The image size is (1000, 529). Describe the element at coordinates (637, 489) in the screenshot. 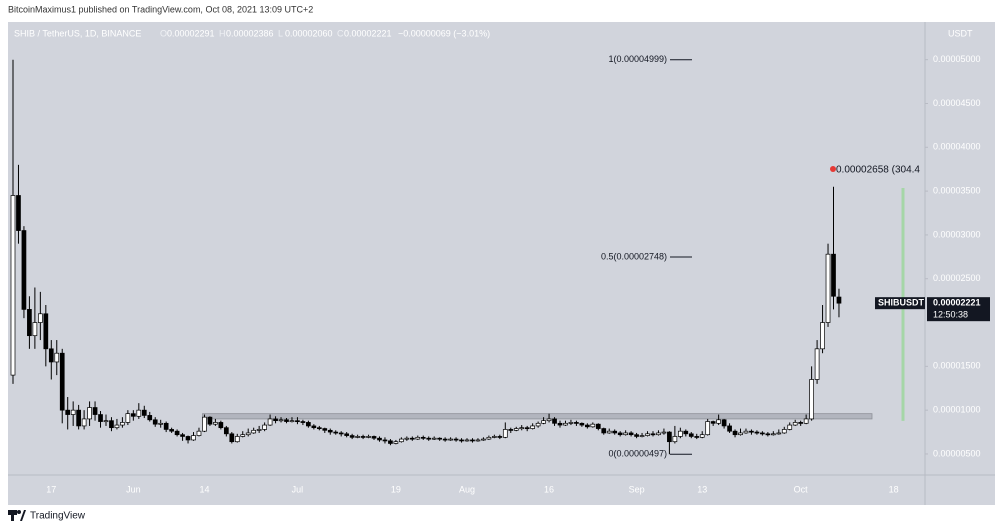

I see `x-tick-label: Sep` at that location.